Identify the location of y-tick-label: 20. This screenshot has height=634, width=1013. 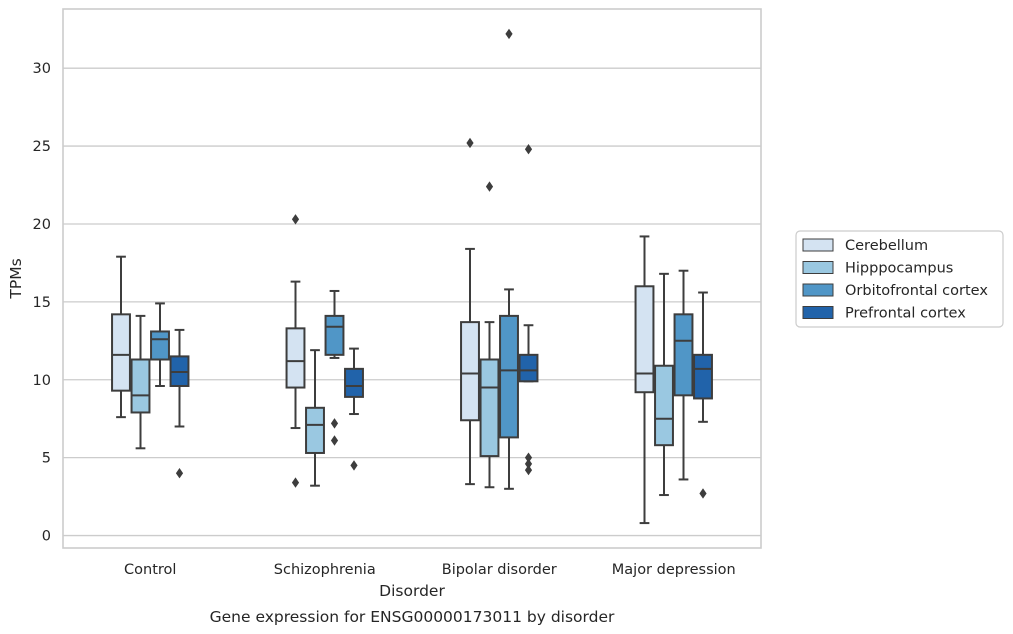
(42, 225).